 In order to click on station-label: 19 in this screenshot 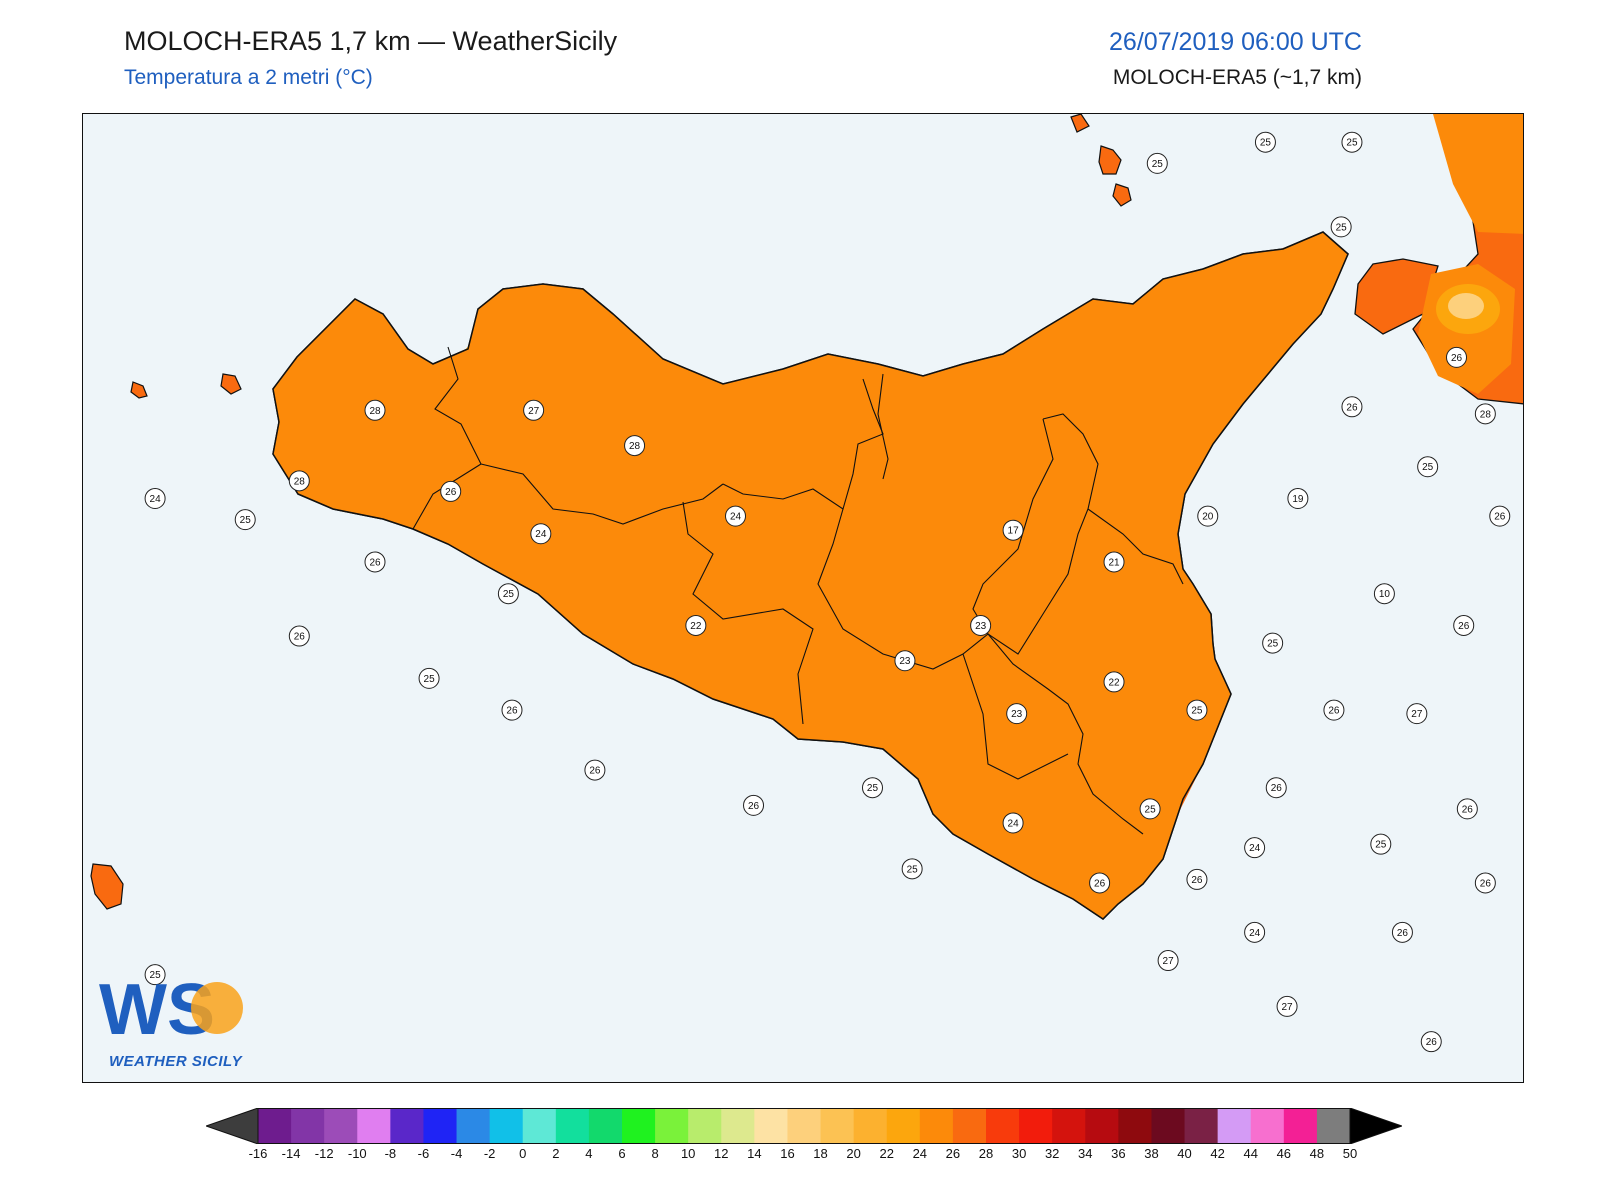, I will do `click(1298, 498)`.